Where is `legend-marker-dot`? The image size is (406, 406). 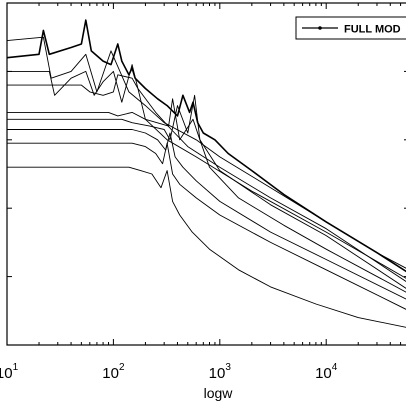
legend-marker-dot is located at coordinates (320, 28).